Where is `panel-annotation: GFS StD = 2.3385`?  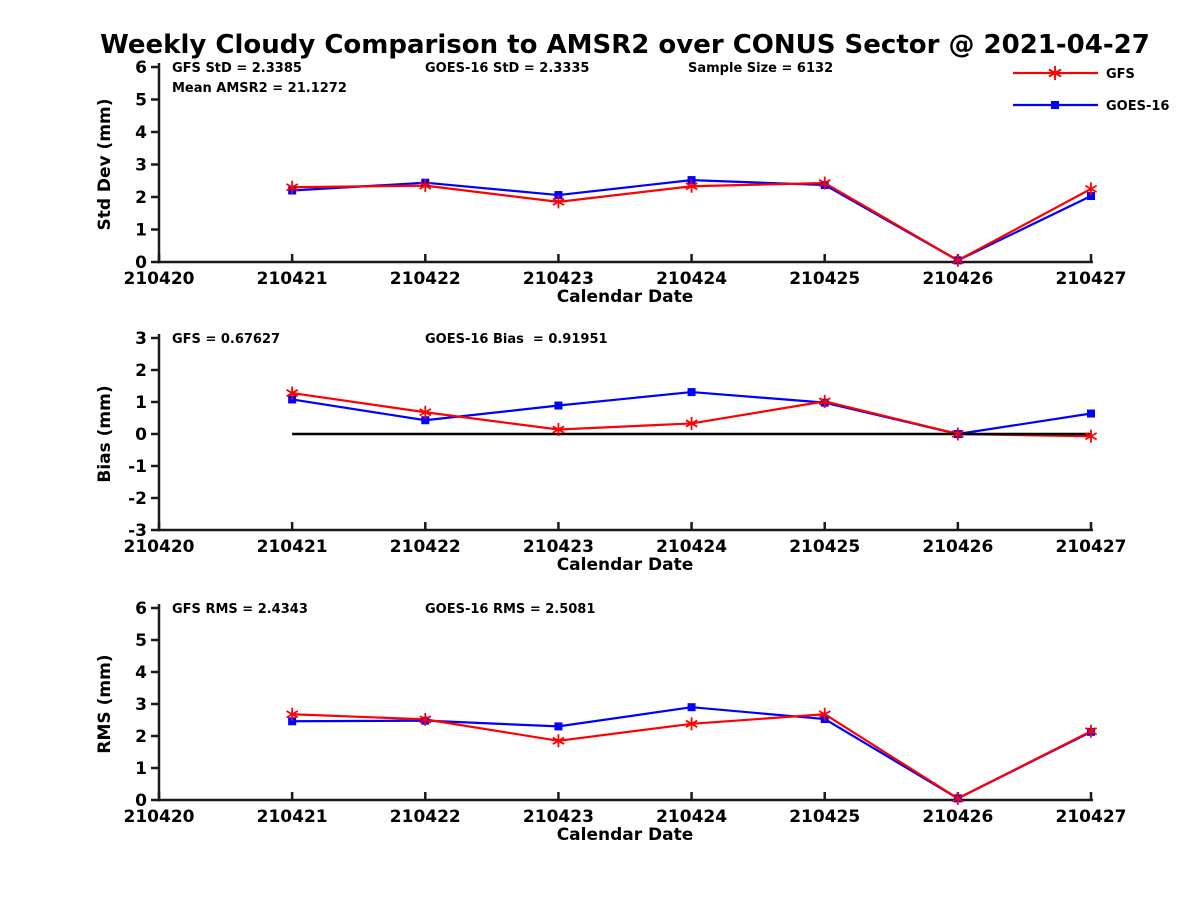 panel-annotation: GFS StD = 2.3385 is located at coordinates (237, 68).